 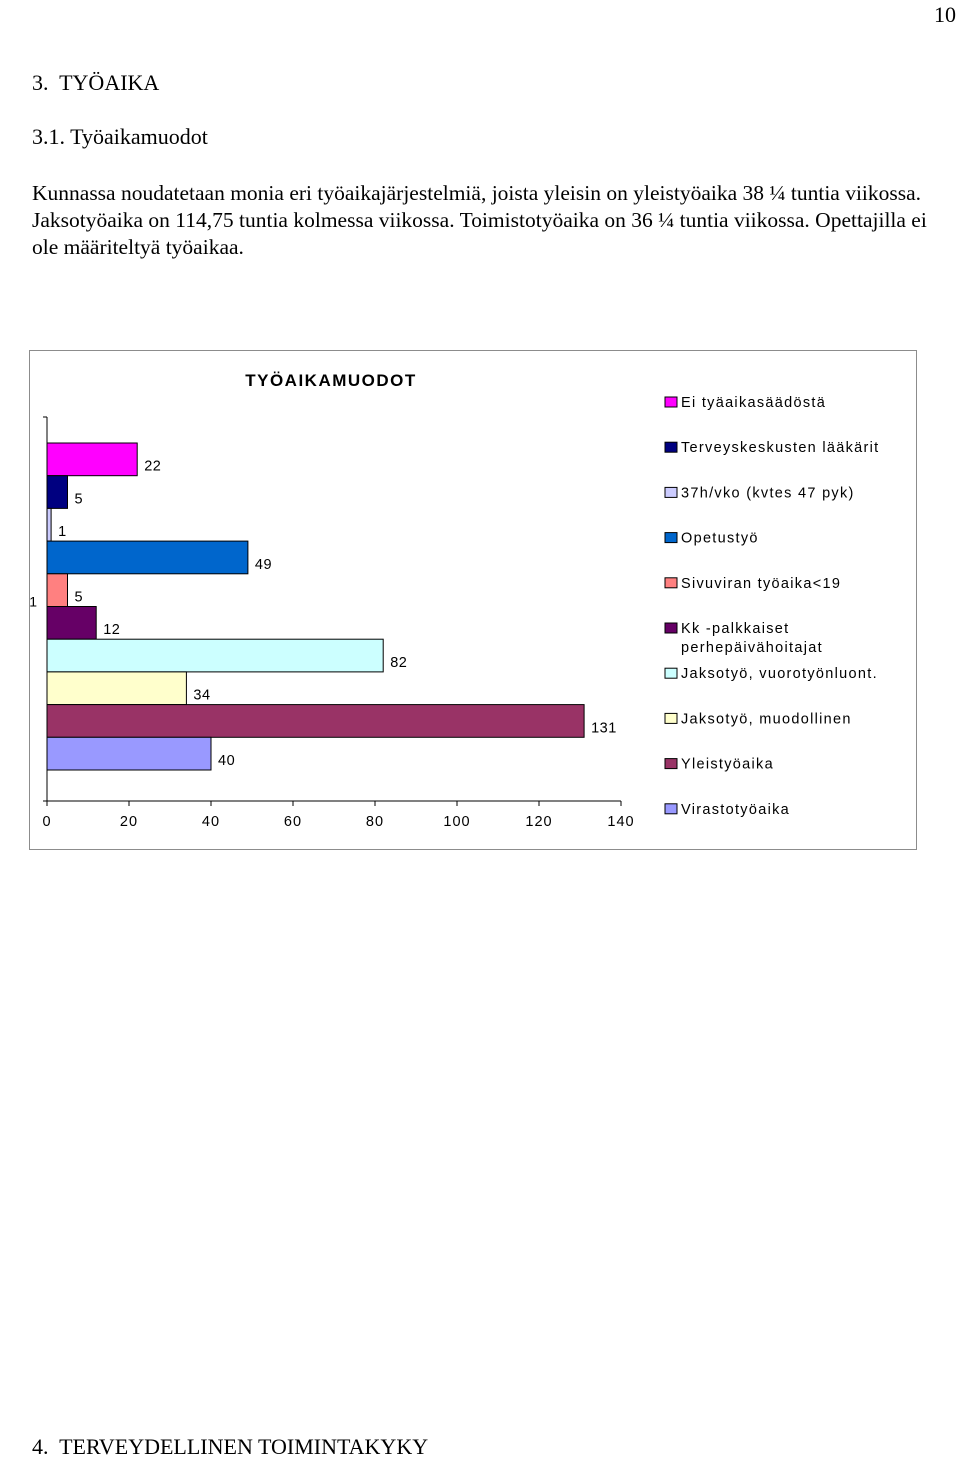 I want to click on bar-value-label: 34, so click(x=201, y=696).